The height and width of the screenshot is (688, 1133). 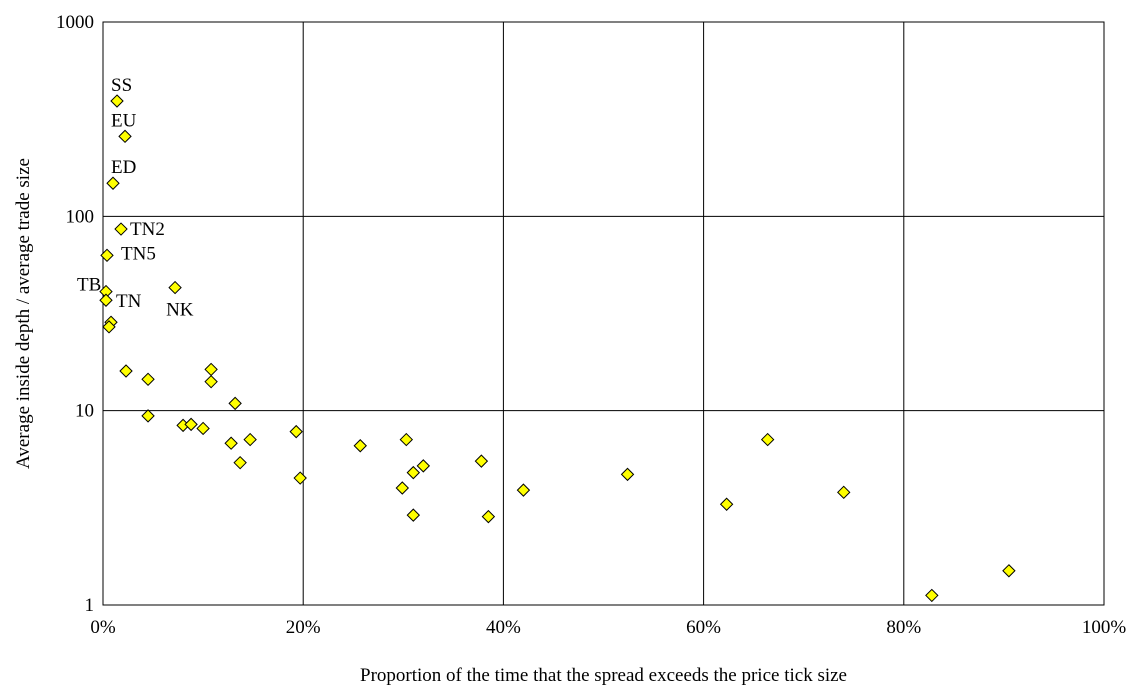 What do you see at coordinates (1104, 627) in the screenshot?
I see `x-tick-label: 100%` at bounding box center [1104, 627].